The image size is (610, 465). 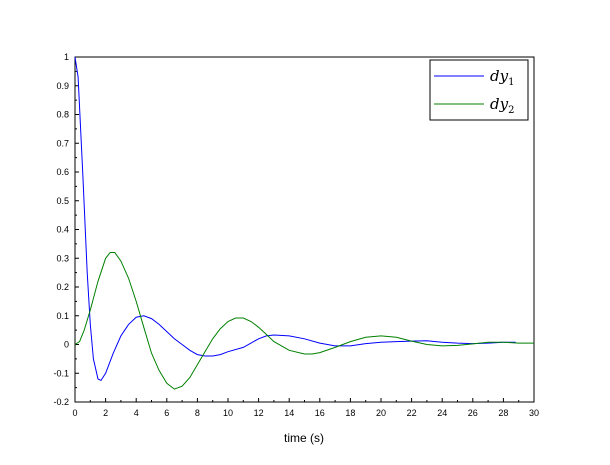 What do you see at coordinates (61, 402) in the screenshot?
I see `y-tick-label: -0.2` at bounding box center [61, 402].